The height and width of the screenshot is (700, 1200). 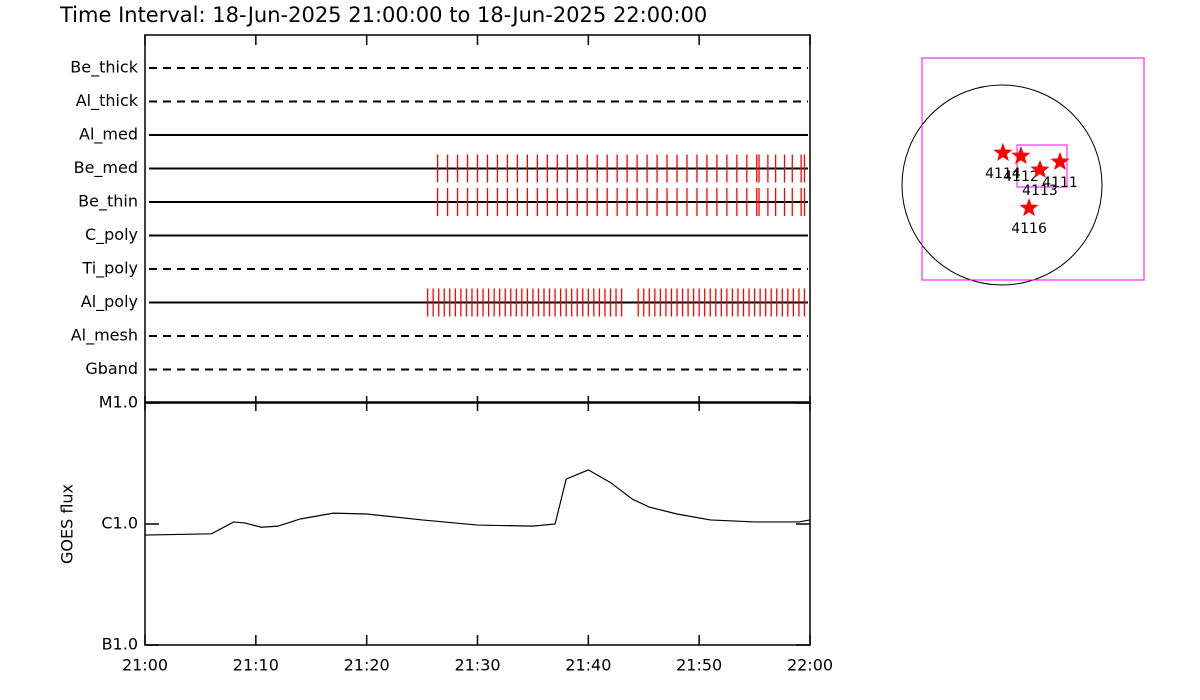 I want to click on y-tick-label: M1.0, so click(x=118, y=402).